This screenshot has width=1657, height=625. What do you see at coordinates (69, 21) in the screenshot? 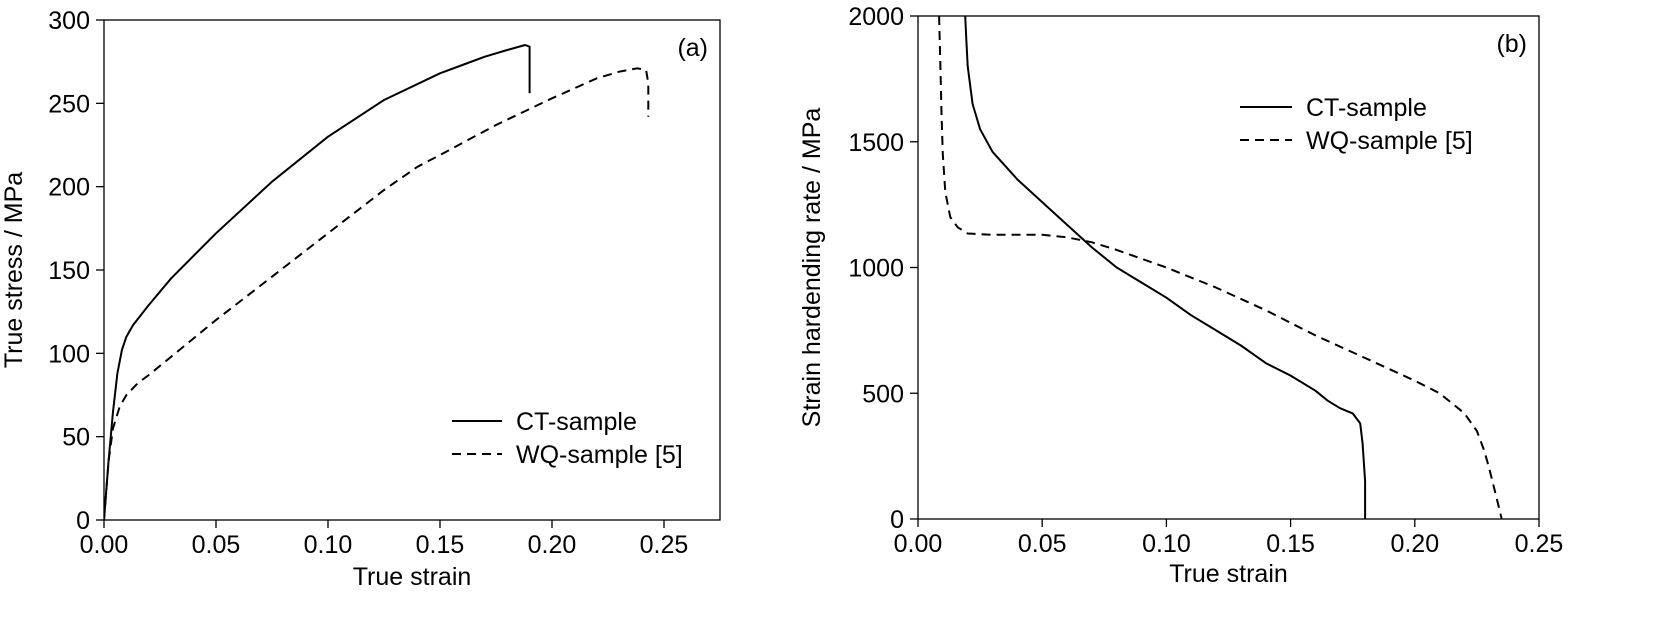
I see `y-tick-label-1: 300` at bounding box center [69, 21].